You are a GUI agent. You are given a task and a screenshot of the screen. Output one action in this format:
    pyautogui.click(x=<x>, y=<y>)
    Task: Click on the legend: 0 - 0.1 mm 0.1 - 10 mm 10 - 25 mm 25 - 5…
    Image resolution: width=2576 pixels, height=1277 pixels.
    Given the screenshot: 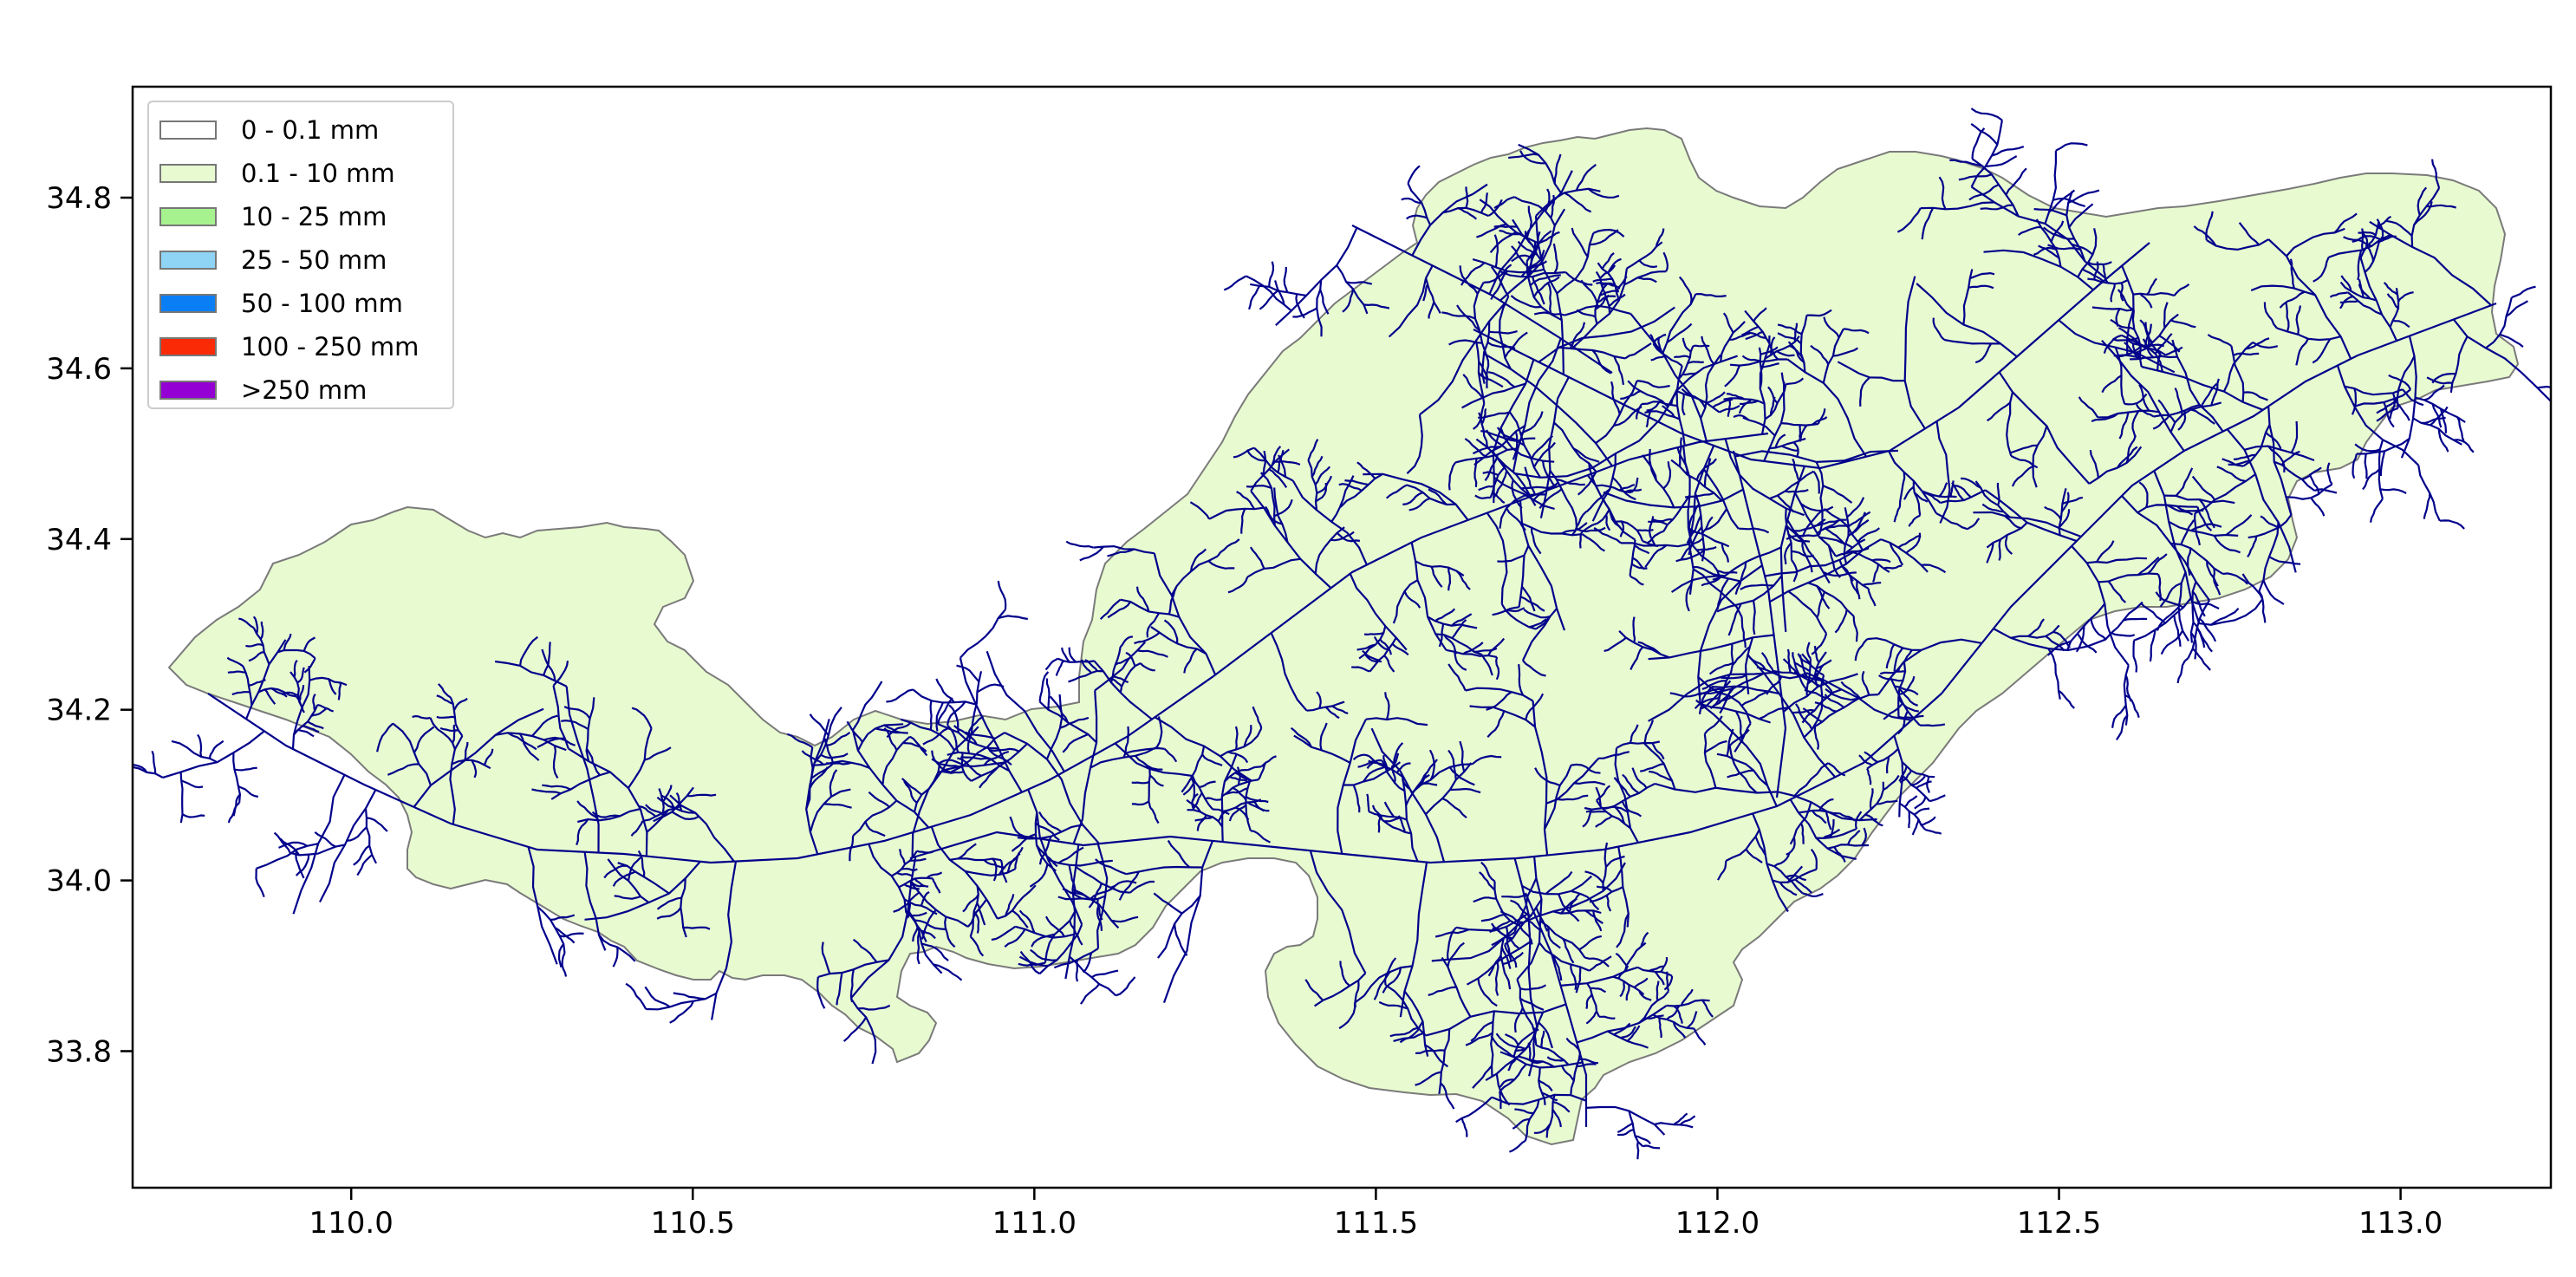 What is the action you would take?
    pyautogui.click(x=300, y=255)
    